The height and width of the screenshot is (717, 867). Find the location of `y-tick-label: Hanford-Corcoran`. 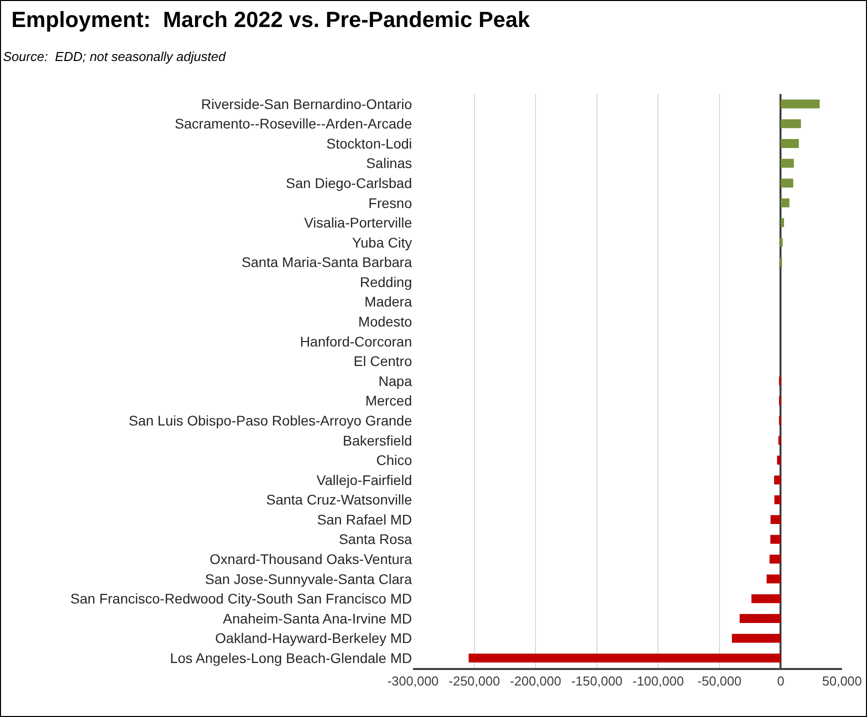

y-tick-label: Hanford-Corcoran is located at coordinates (356, 341).